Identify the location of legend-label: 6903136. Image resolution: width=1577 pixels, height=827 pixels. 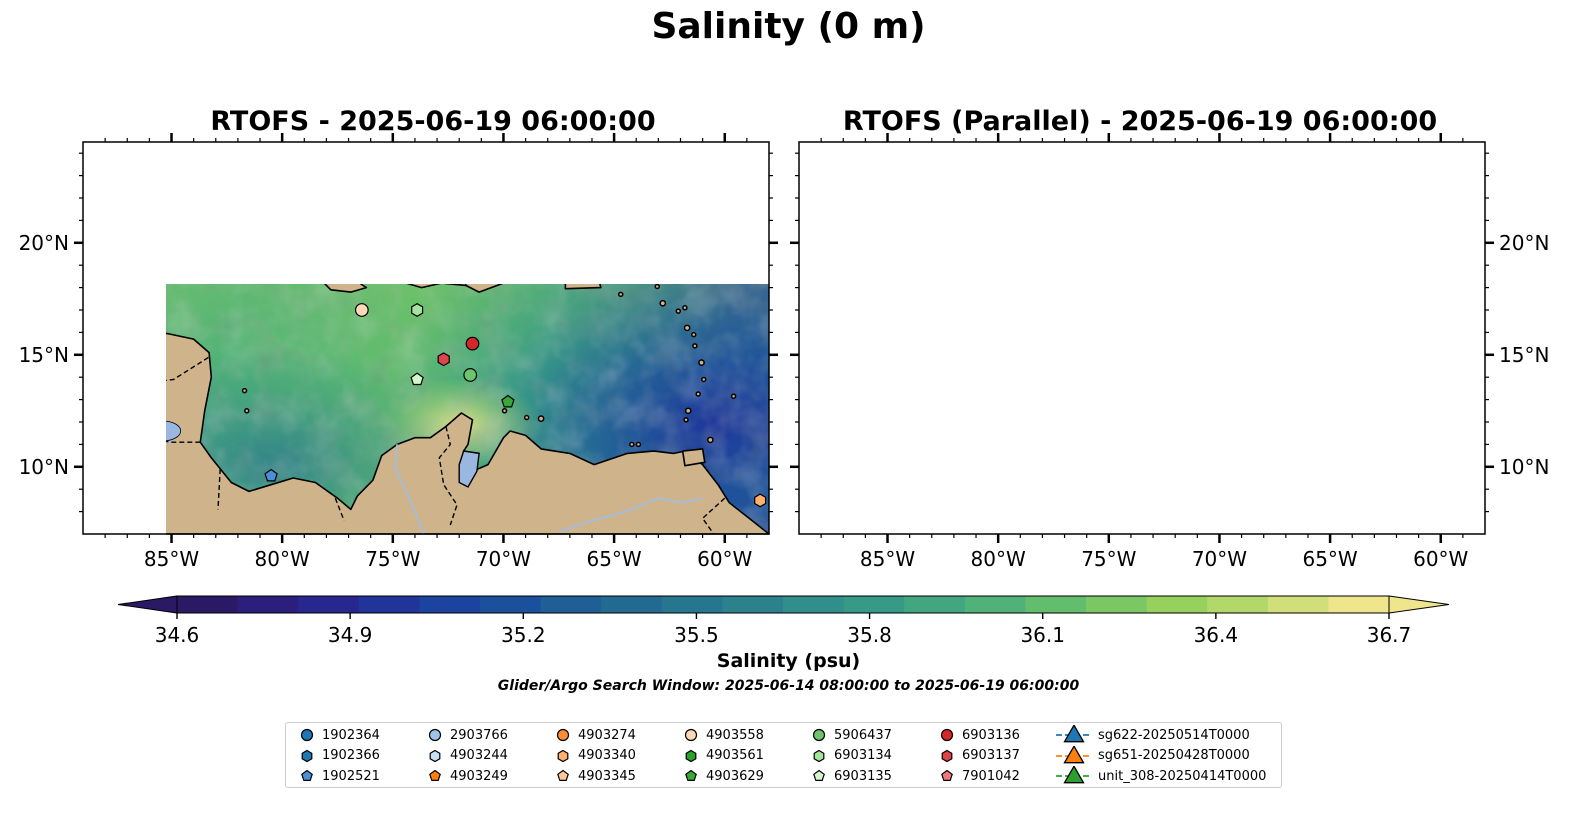
(991, 735).